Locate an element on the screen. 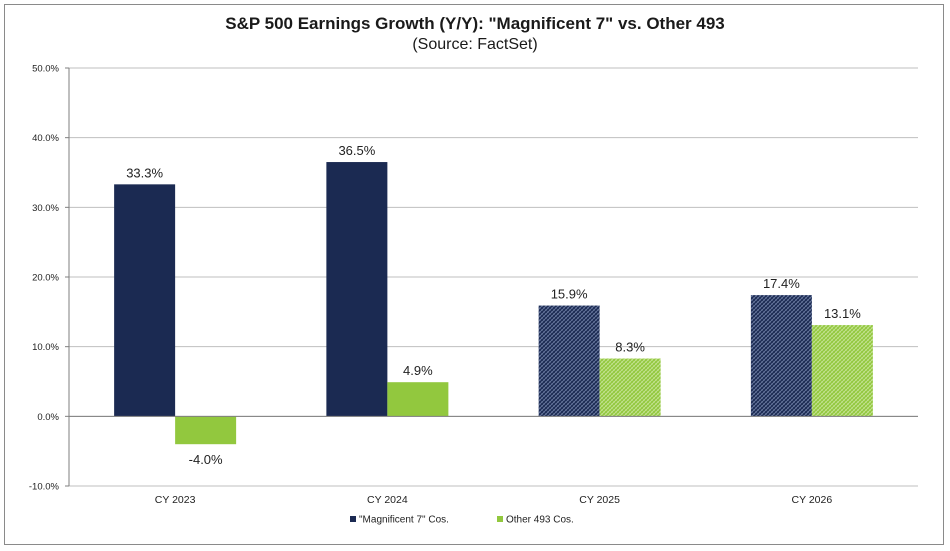 This screenshot has height=551, width=950. data-label: 33.3% is located at coordinates (144, 172).